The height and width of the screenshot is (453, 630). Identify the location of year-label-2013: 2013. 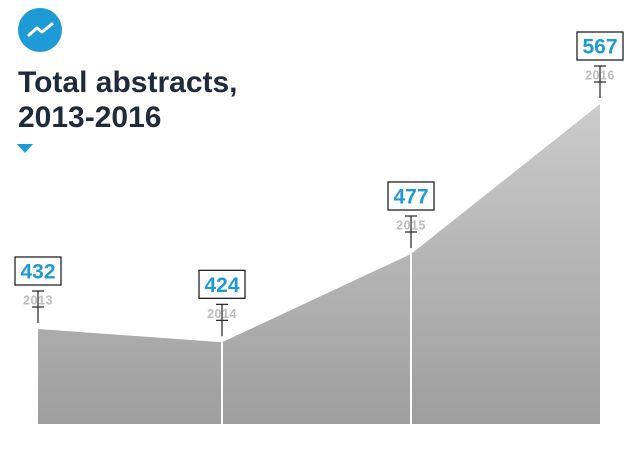
(38, 301).